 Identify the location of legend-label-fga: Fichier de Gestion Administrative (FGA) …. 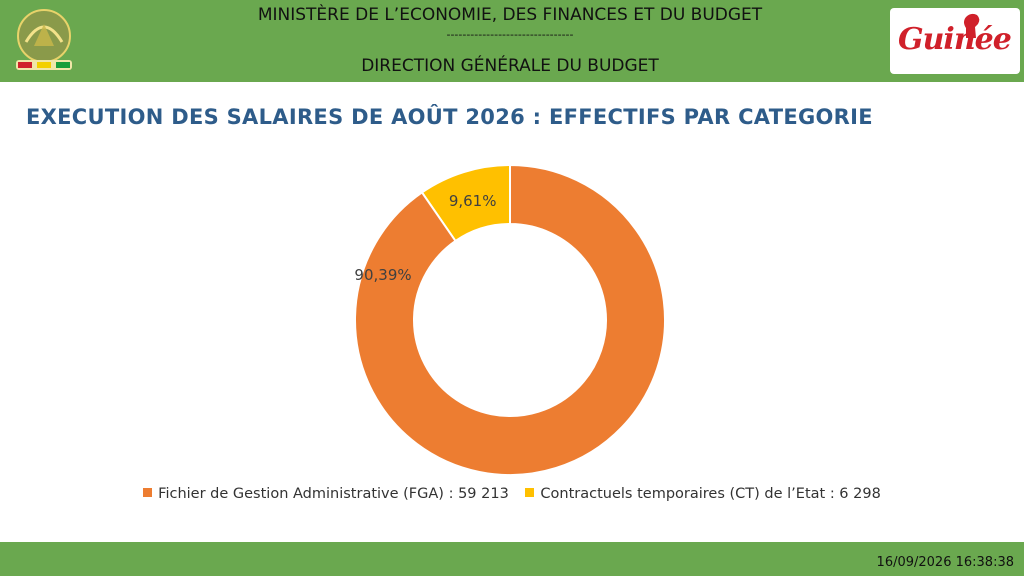
(333, 494).